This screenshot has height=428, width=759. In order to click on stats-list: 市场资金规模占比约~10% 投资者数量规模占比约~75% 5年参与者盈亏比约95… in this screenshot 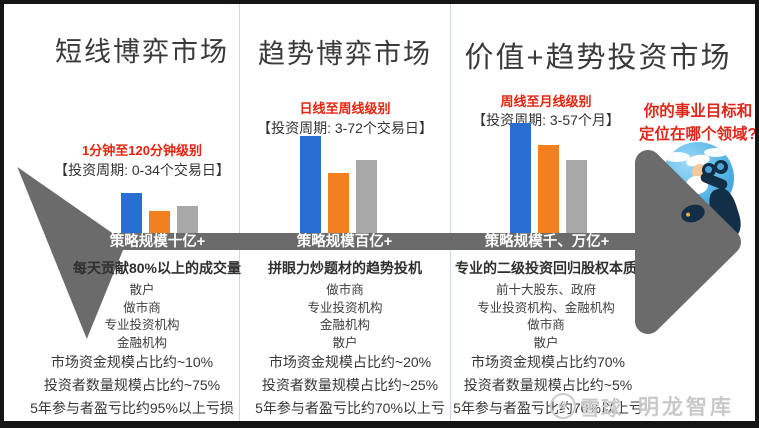, I will do `click(132, 386)`.